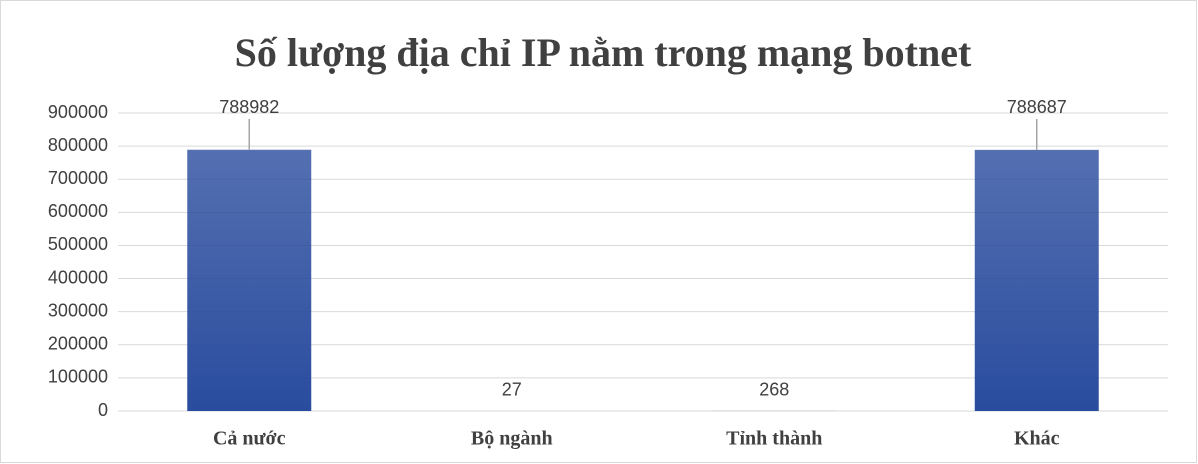  I want to click on data-label: 788982, so click(249, 107).